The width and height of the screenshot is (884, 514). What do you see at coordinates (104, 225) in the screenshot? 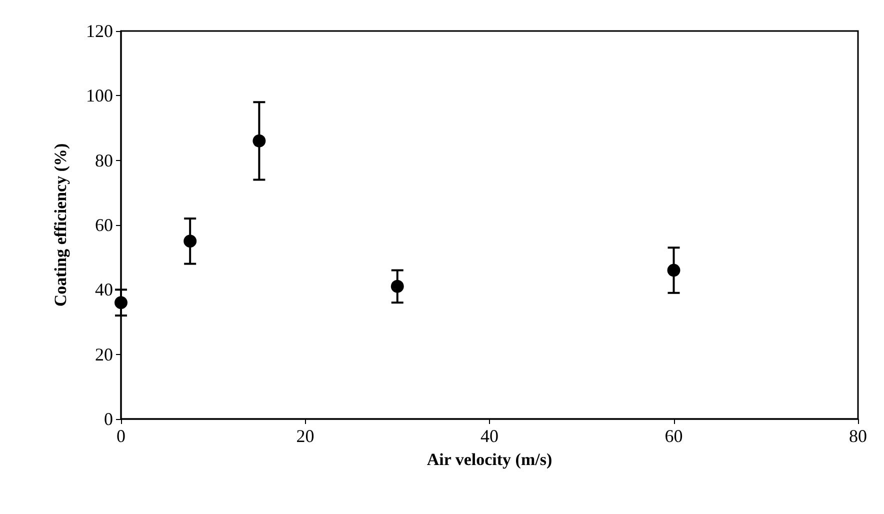
I see `y-tick-label: 60` at bounding box center [104, 225].